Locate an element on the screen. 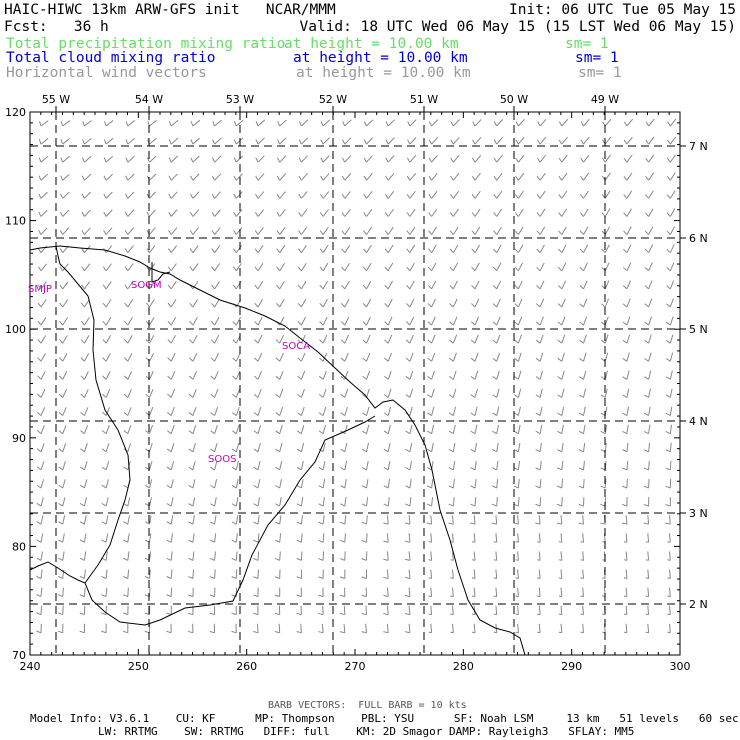 Image resolution: width=740 pixels, height=740 pixels. lon-label: 49 W is located at coordinates (605, 99).